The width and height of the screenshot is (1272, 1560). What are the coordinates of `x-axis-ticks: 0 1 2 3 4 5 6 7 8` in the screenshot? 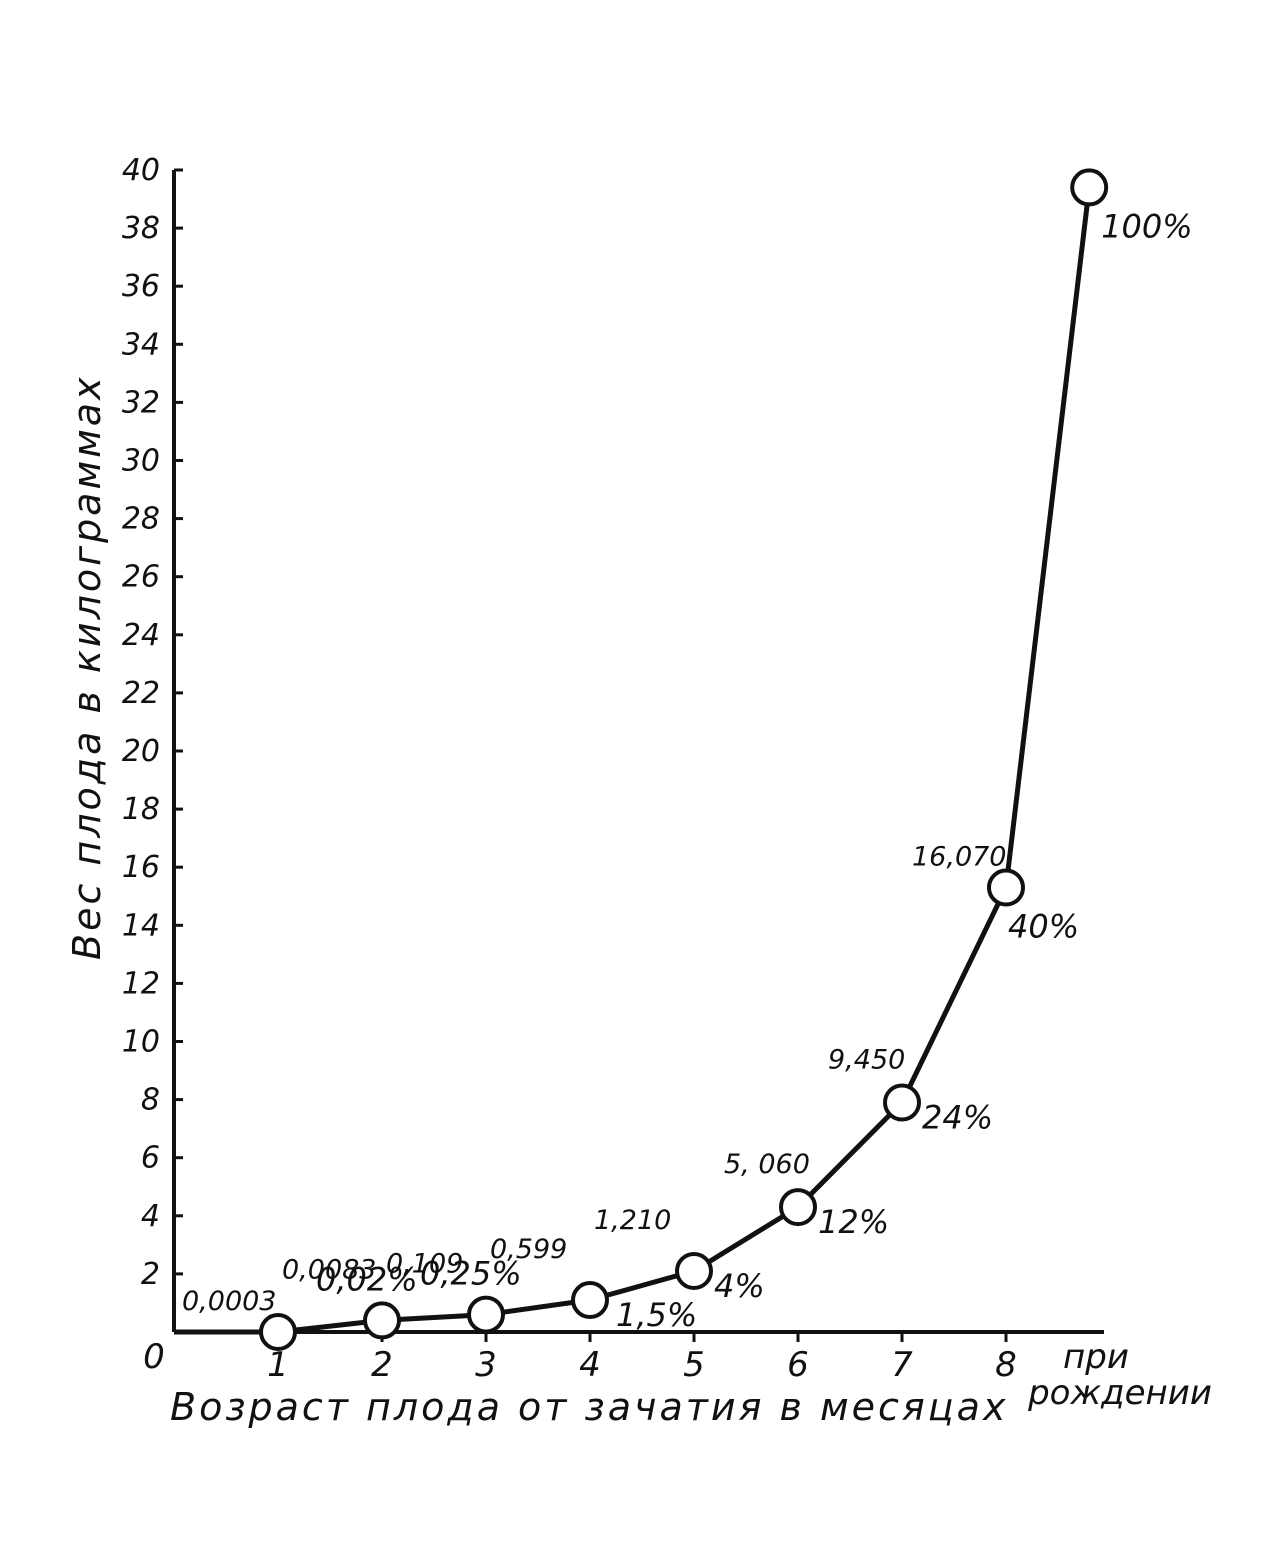 It's located at (580, 1358).